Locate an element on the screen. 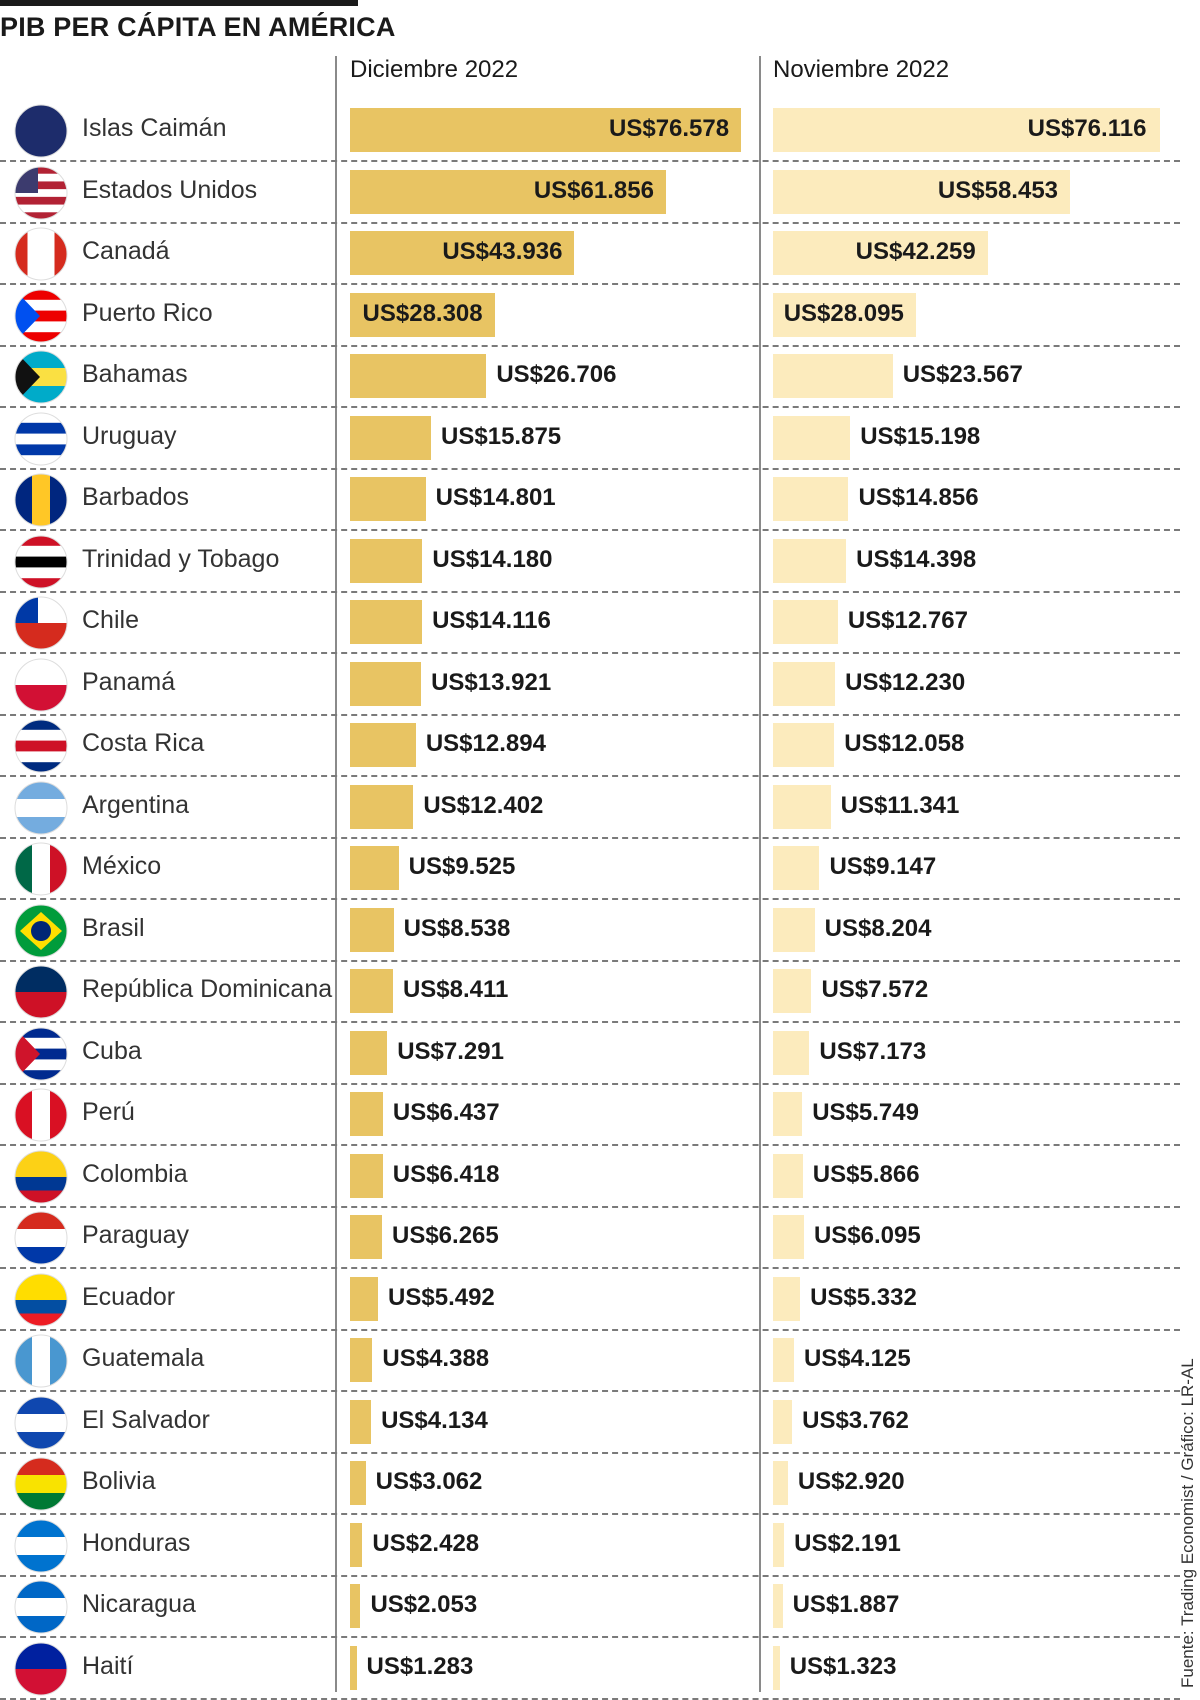 This screenshot has width=1200, height=1700. value-label-nov: US$11.341 is located at coordinates (900, 805).